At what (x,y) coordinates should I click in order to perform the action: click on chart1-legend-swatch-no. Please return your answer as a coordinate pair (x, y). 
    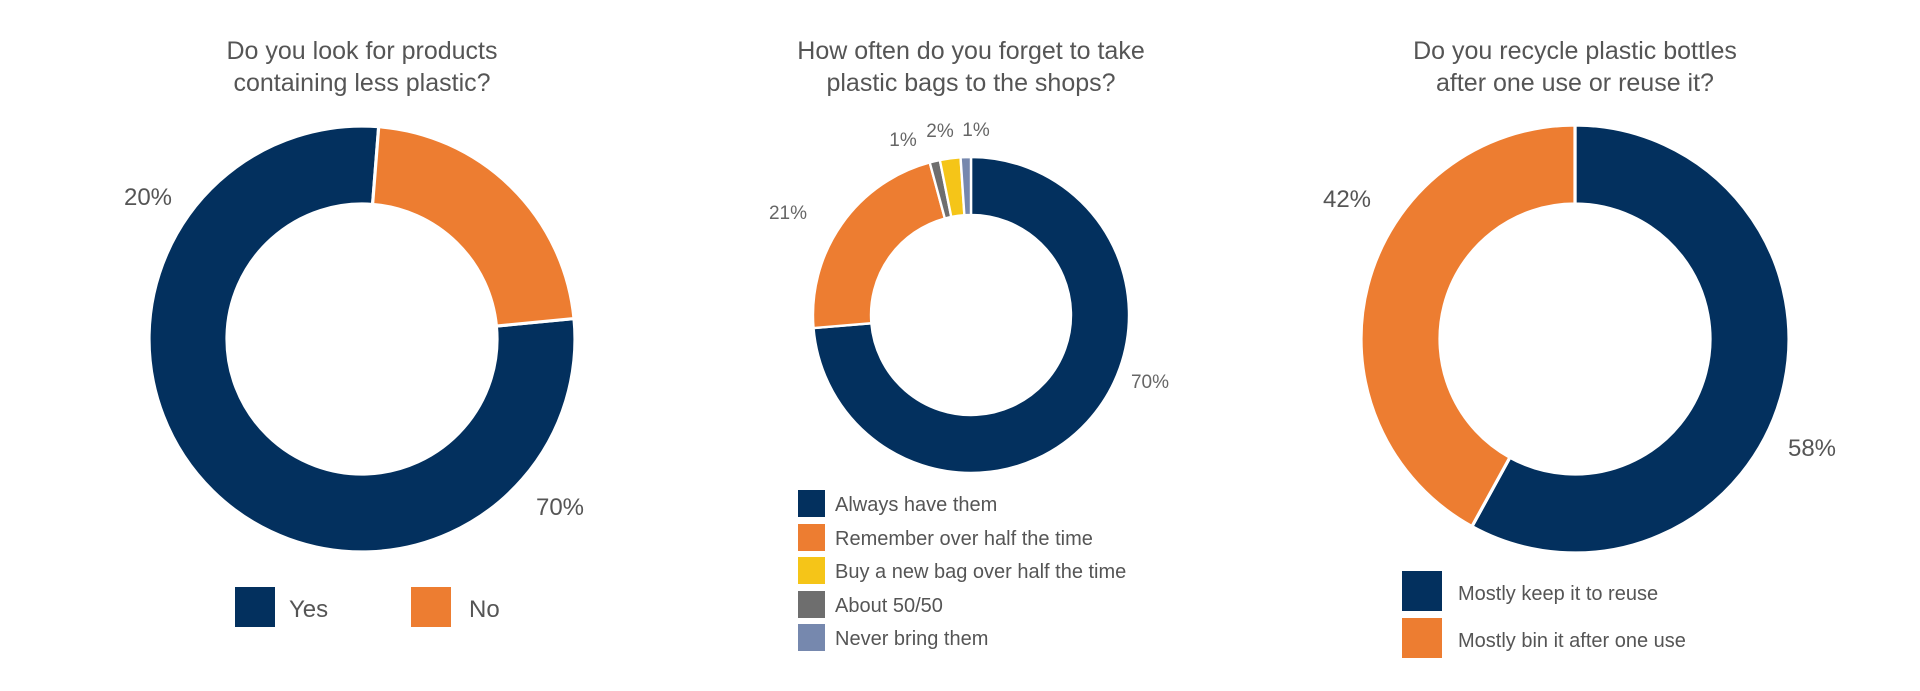
    Looking at the image, I should click on (431, 607).